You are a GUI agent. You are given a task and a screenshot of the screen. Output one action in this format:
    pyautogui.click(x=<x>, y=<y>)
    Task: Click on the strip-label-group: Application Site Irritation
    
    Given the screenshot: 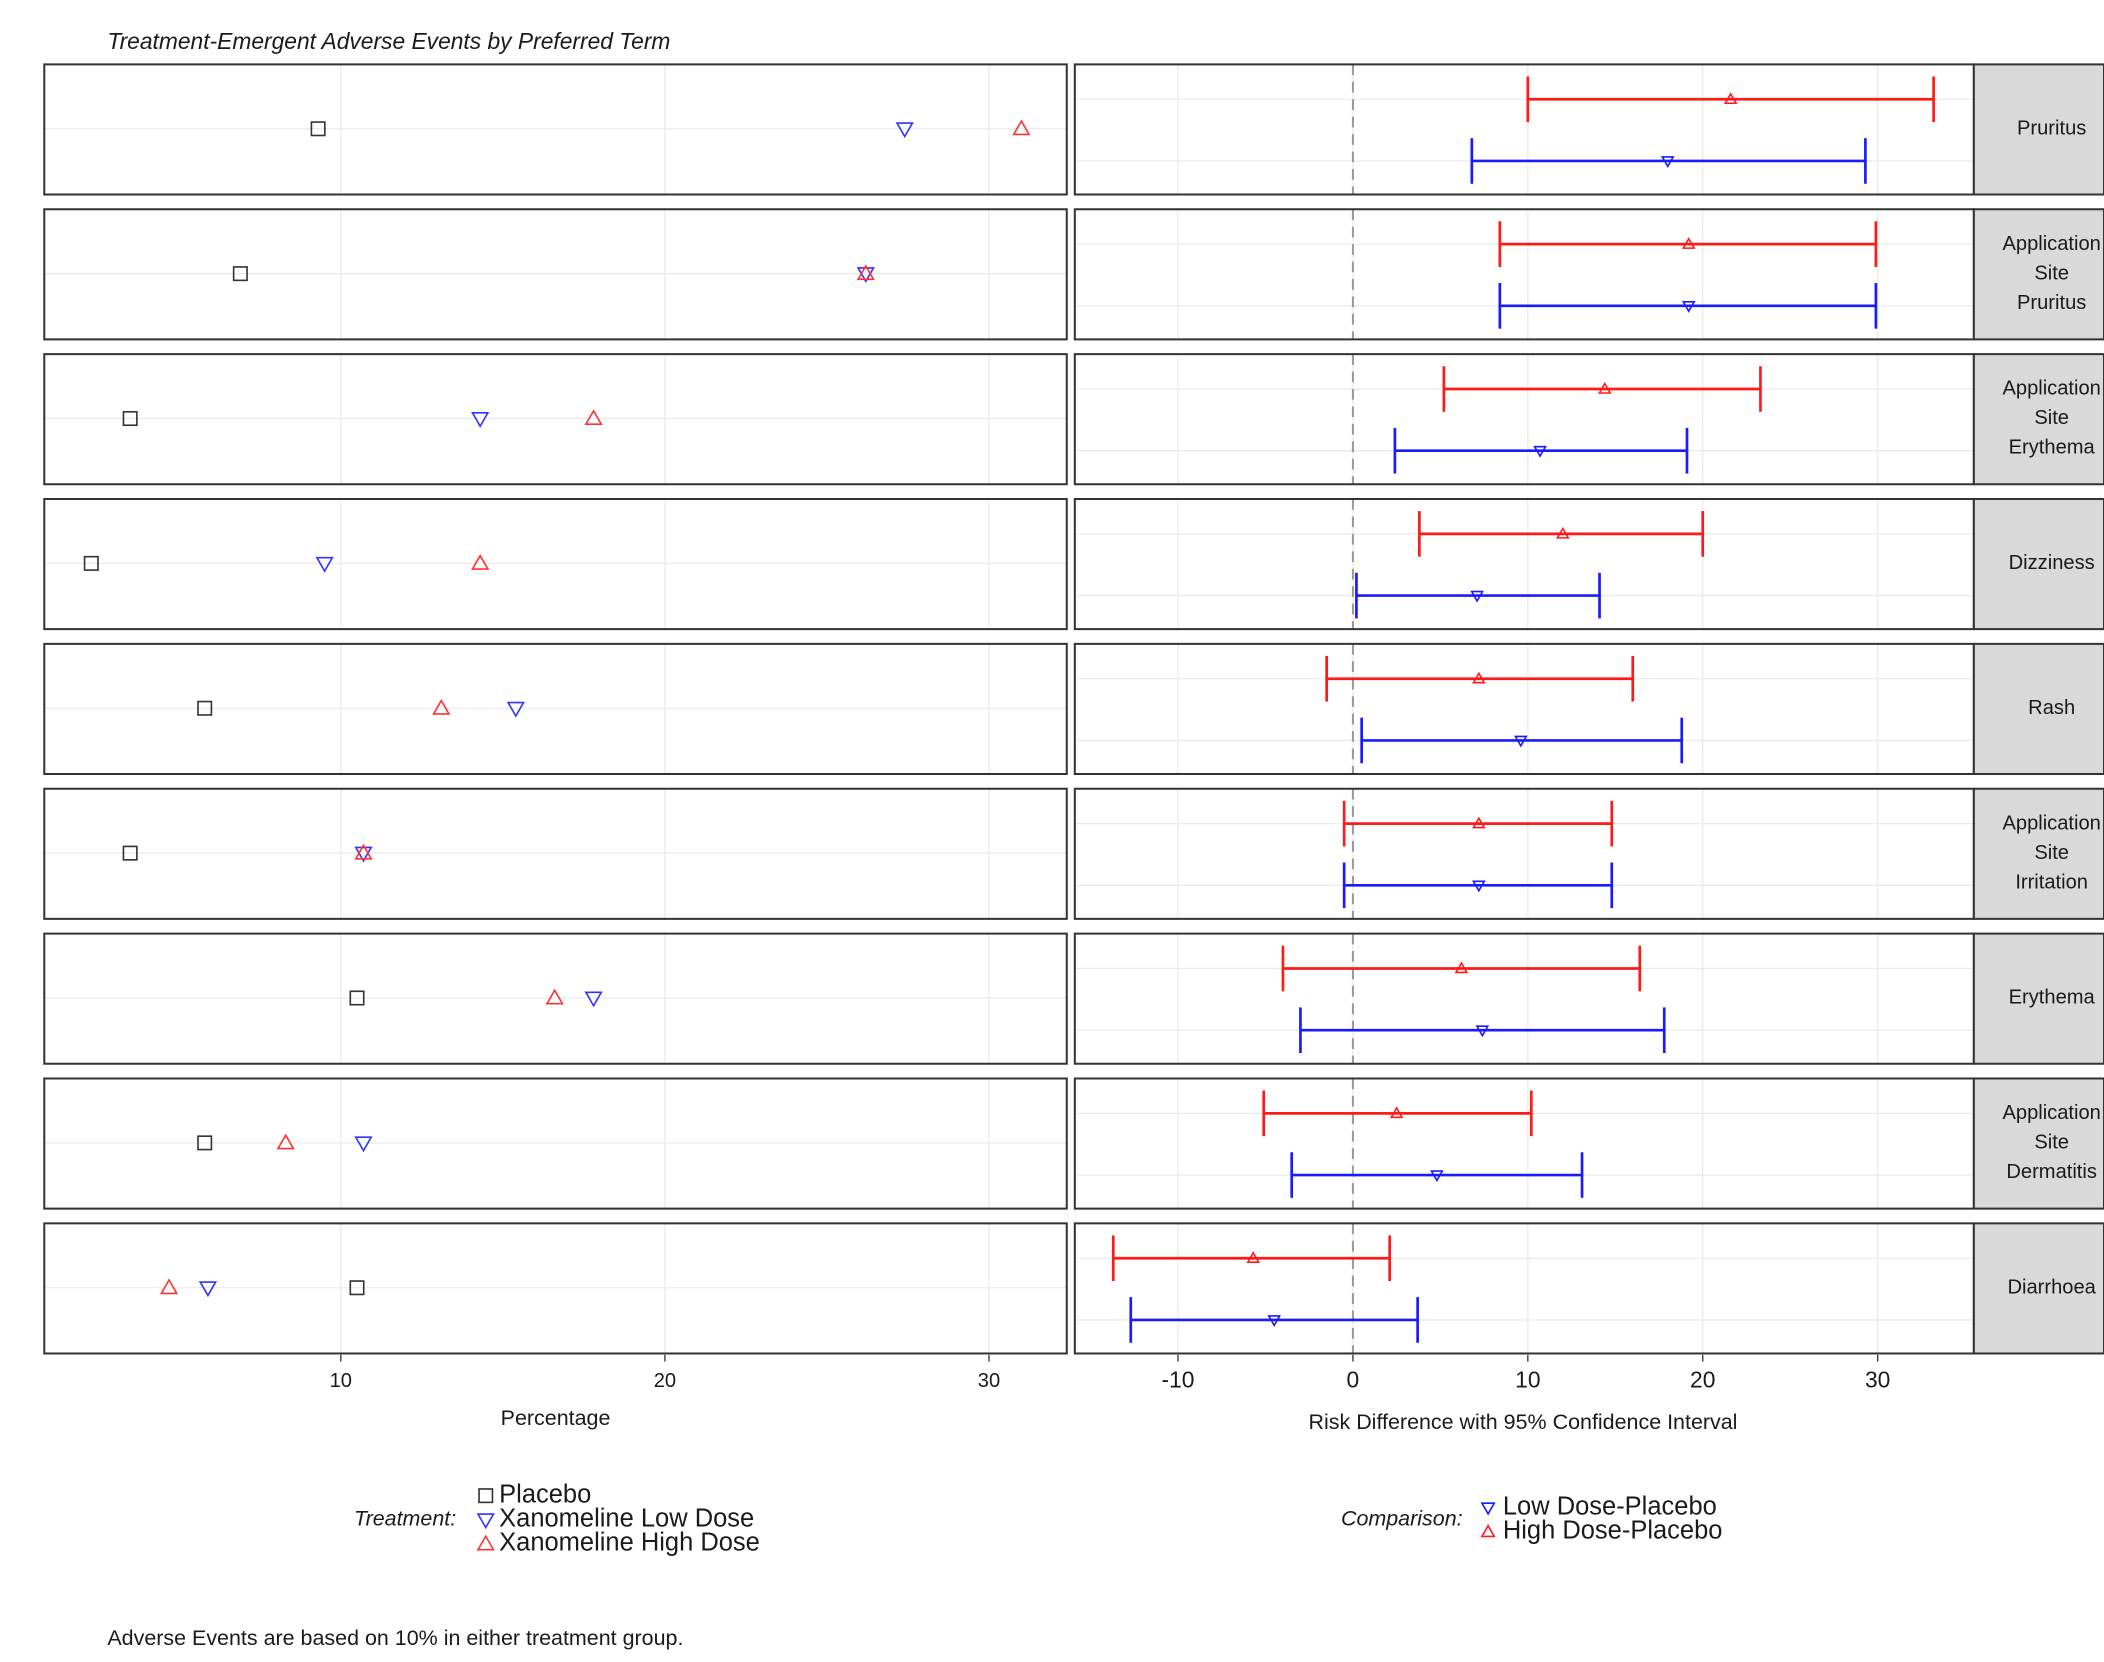 What is the action you would take?
    pyautogui.click(x=2051, y=853)
    